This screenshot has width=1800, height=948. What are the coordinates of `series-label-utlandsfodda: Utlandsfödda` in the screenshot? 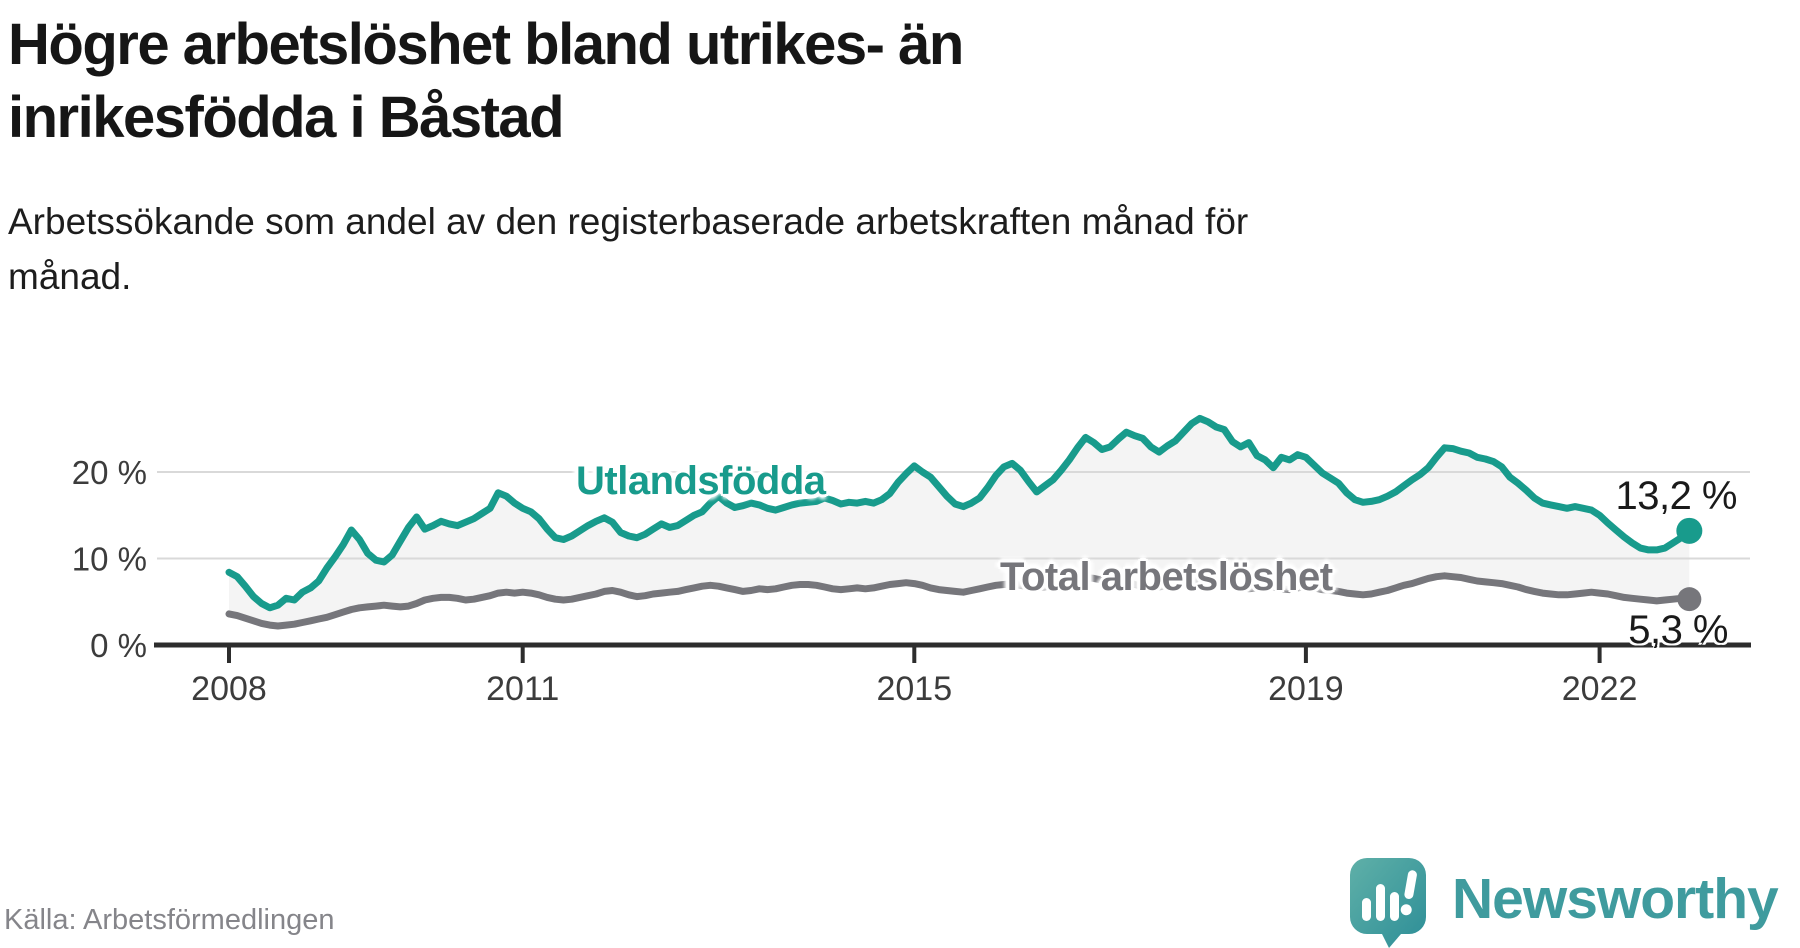 It's located at (701, 481).